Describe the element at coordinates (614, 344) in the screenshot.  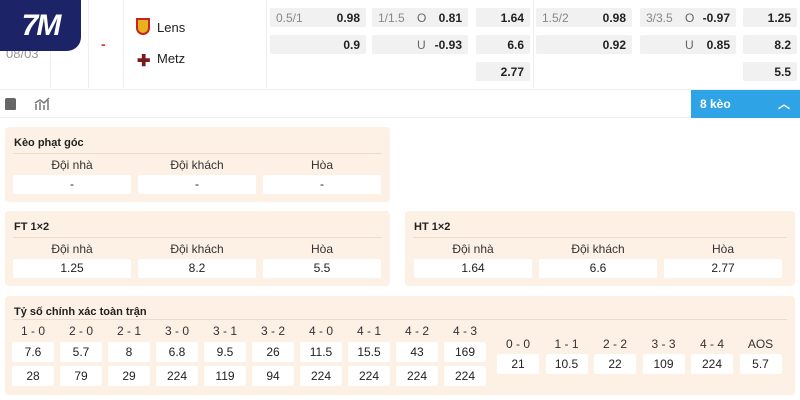
I see `draw-score-label: 2 - 2` at that location.